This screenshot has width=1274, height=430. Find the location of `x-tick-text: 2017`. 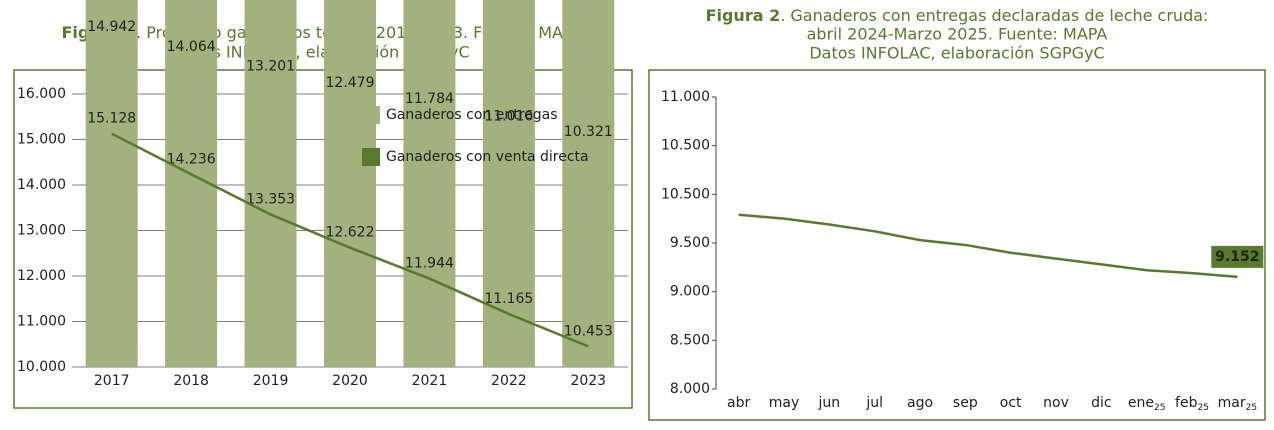

x-tick-text: 2017 is located at coordinates (112, 381).